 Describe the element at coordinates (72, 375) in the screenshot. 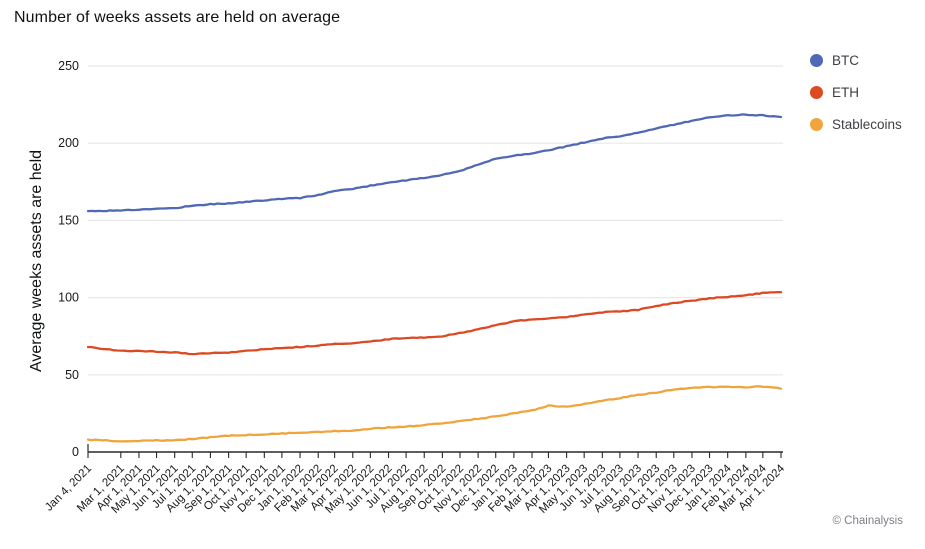

I see `y-tick-label-50: 50` at that location.